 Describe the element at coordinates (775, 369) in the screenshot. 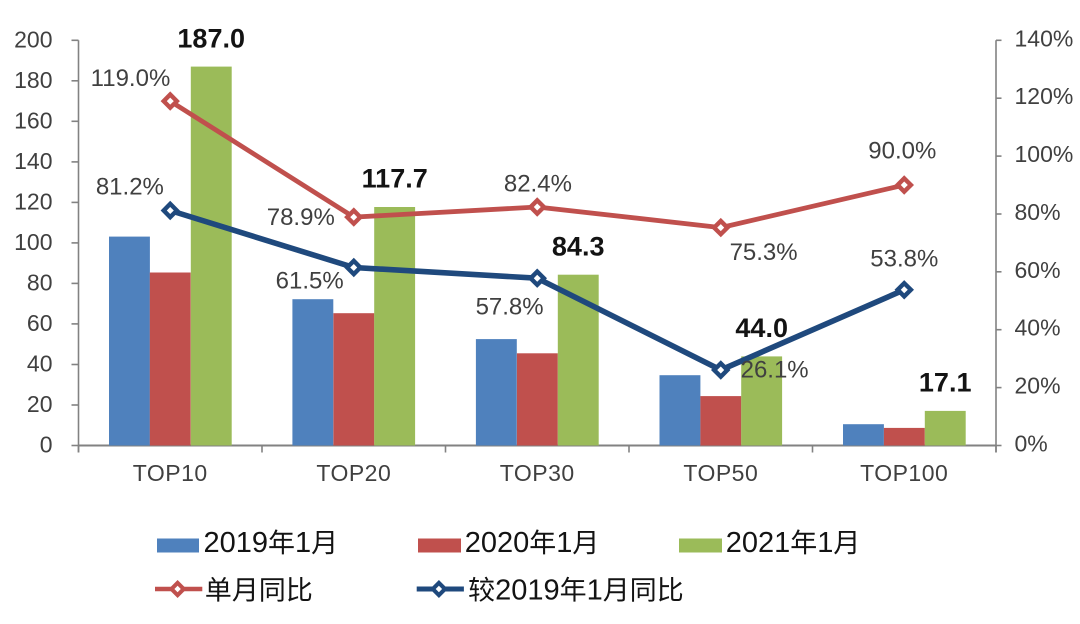

I see `svg-text: 26.1%` at that location.